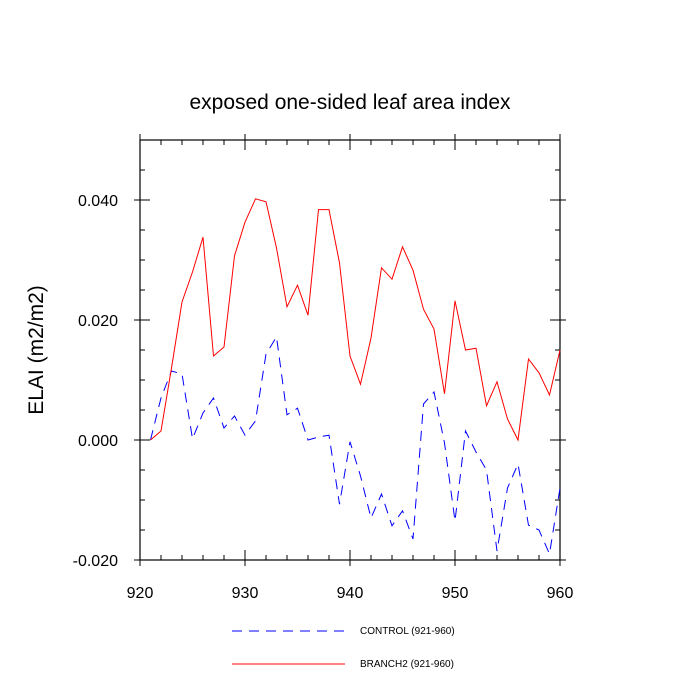 The width and height of the screenshot is (700, 700). What do you see at coordinates (560, 593) in the screenshot?
I see `x-tick-label: 960` at bounding box center [560, 593].